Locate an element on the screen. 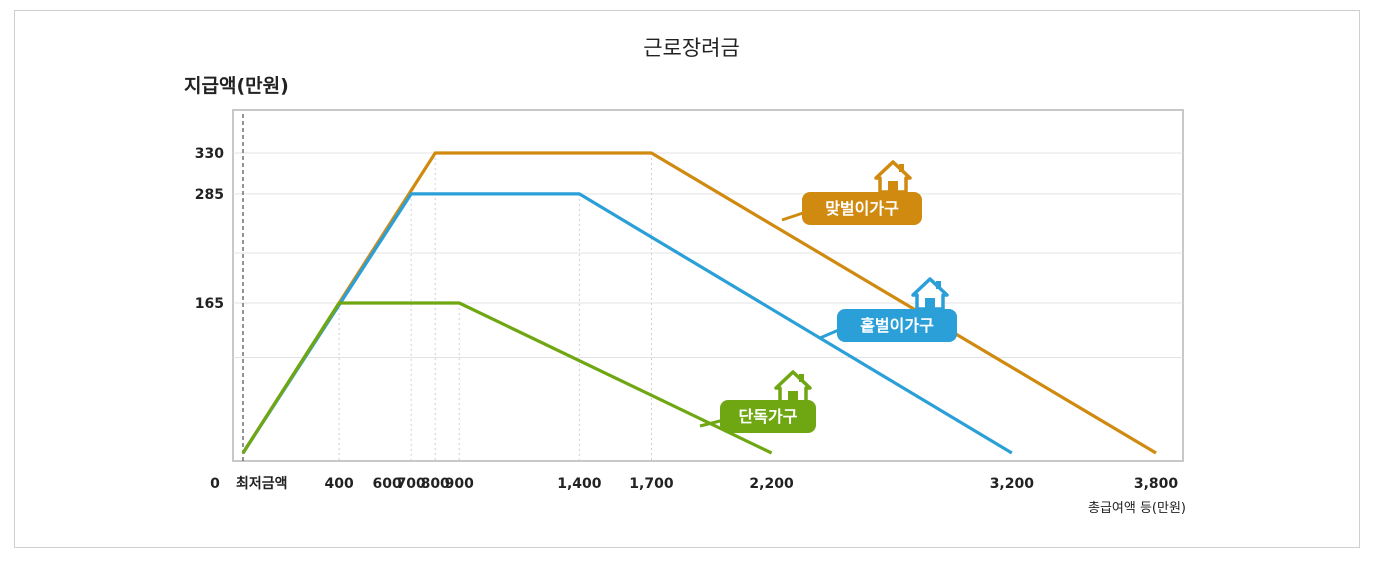  x-tick-label: 400 is located at coordinates (338, 484).